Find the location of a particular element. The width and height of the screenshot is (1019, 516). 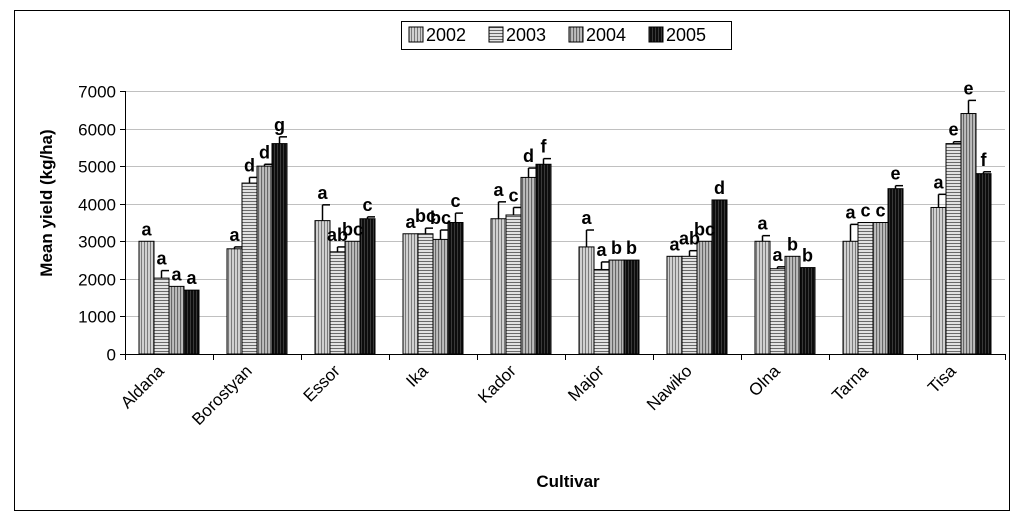

legend-swatch-2002 is located at coordinates (416, 34).